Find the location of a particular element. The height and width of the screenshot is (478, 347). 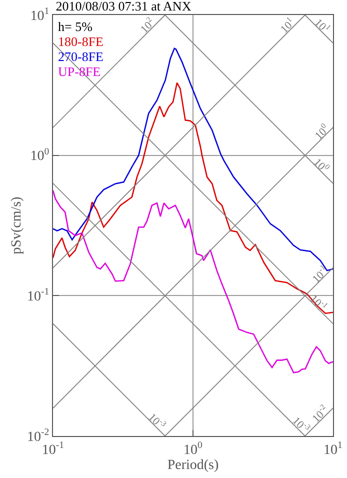

y-tick-label: 10$^{0}$ is located at coordinates (40, 155).